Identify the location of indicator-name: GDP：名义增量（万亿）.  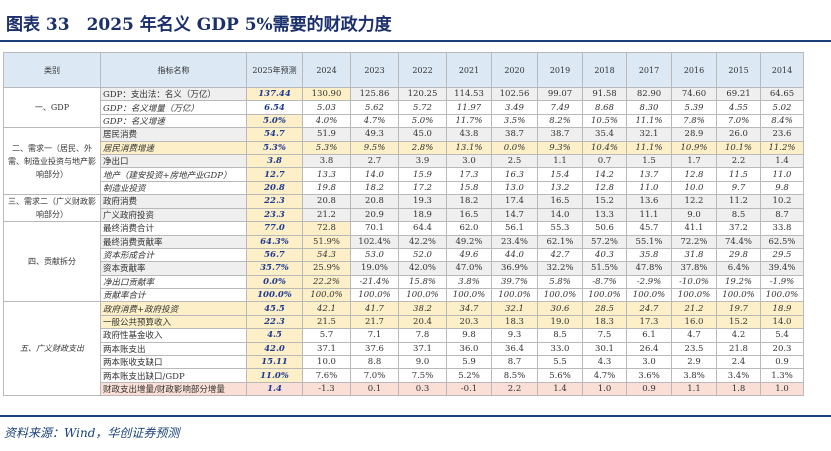
(173, 107).